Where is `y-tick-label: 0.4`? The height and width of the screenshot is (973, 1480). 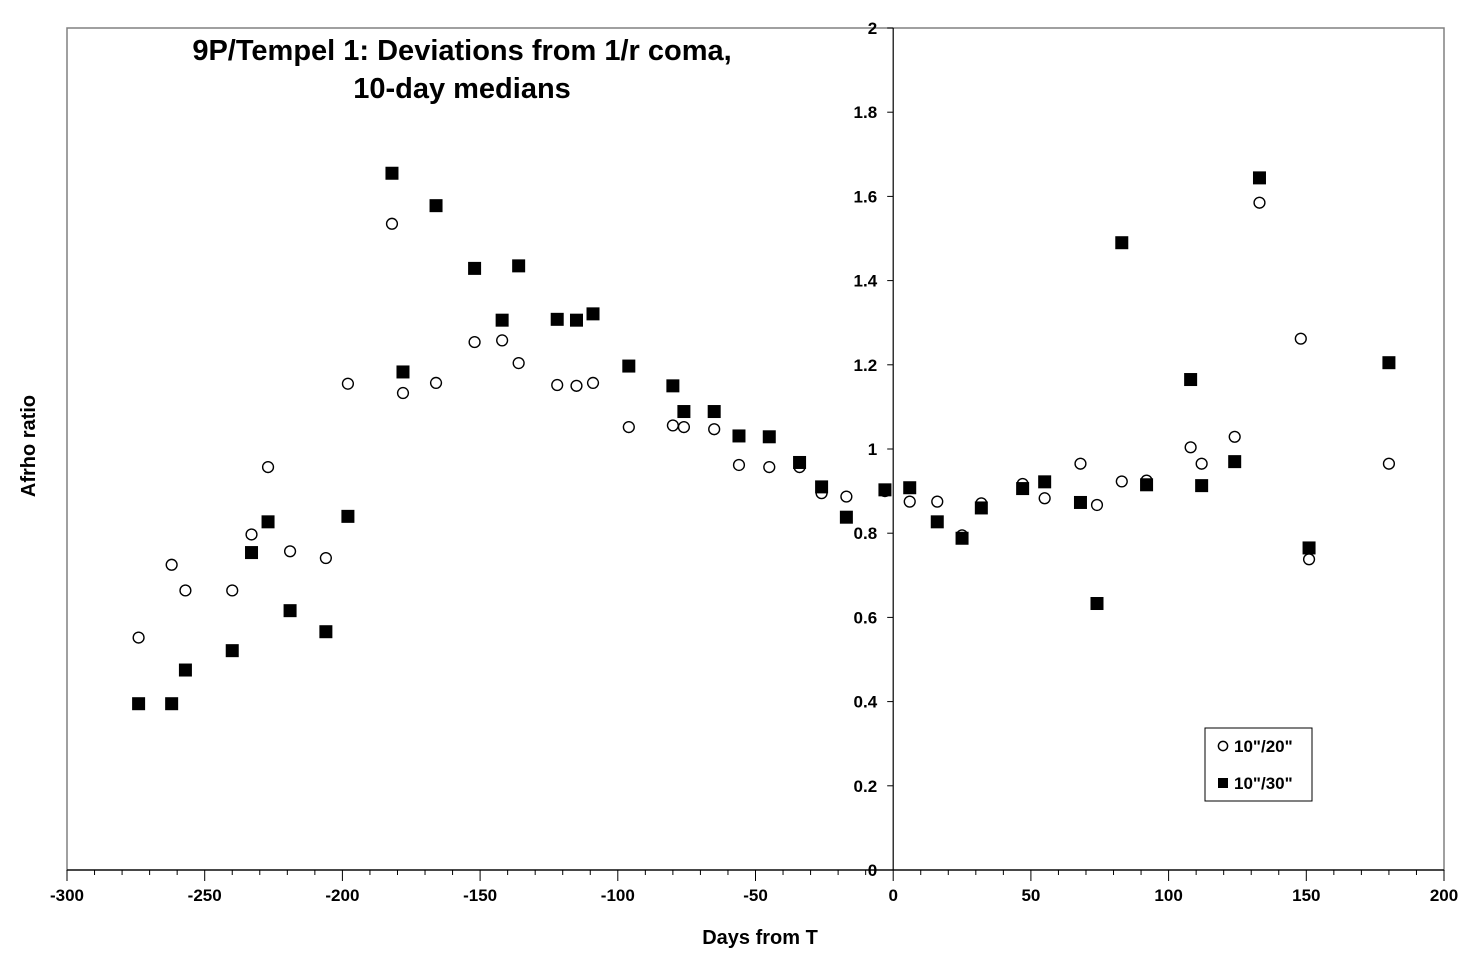 y-tick-label: 0.4 is located at coordinates (866, 702).